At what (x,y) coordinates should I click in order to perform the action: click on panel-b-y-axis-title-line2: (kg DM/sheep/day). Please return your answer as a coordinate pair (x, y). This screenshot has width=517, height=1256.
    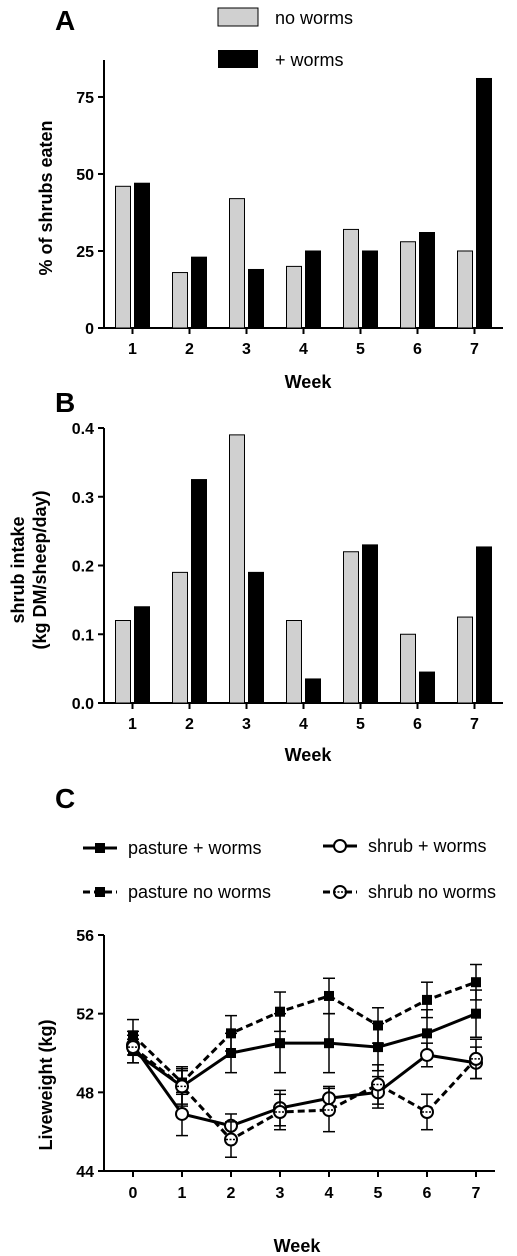
    Looking at the image, I should click on (40, 569).